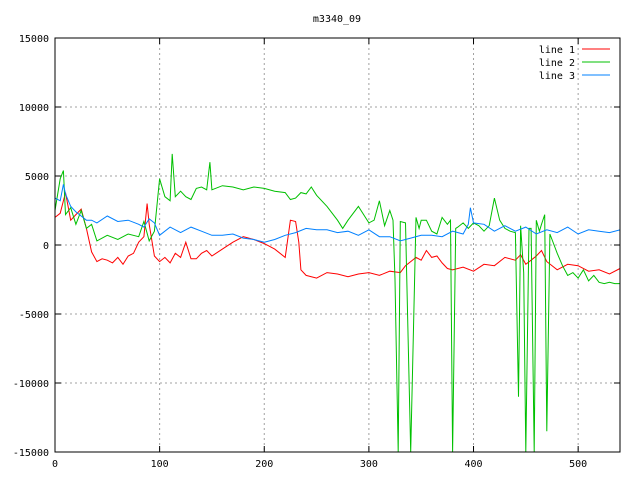  What do you see at coordinates (160, 464) in the screenshot?
I see `x-tick-label: 100` at bounding box center [160, 464].